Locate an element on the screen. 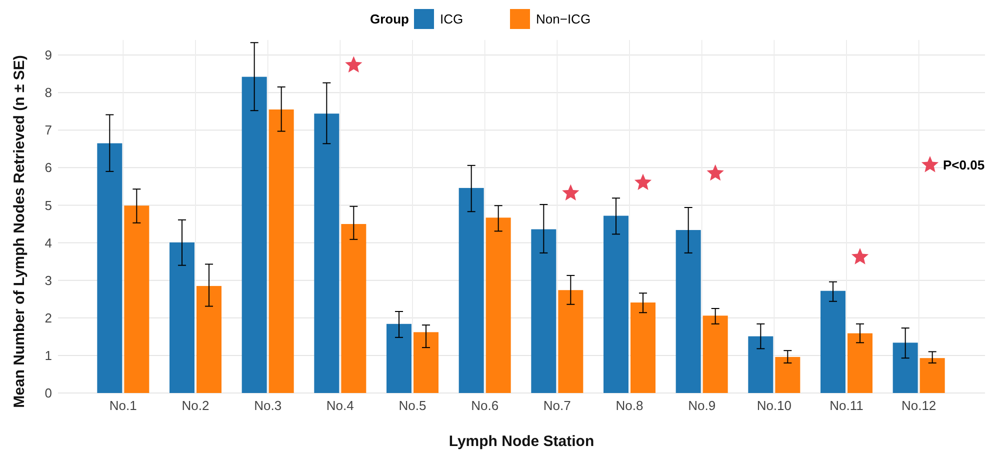  legend-label: ICG is located at coordinates (452, 19).